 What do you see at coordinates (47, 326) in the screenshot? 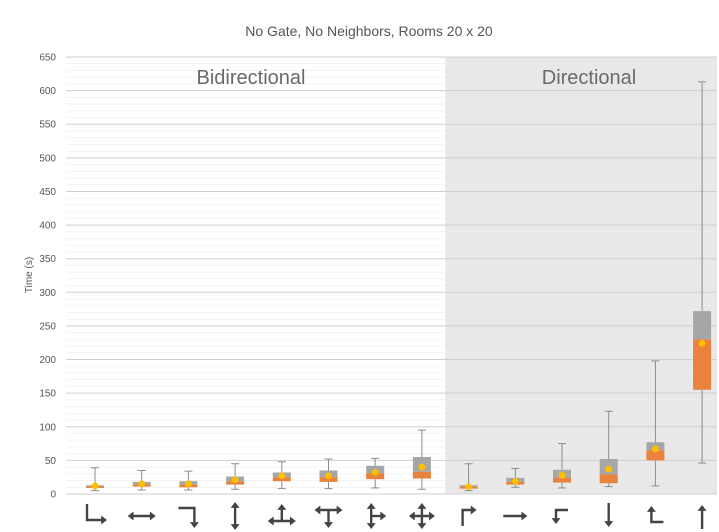
I see `y-tick-label: 250` at bounding box center [47, 326].